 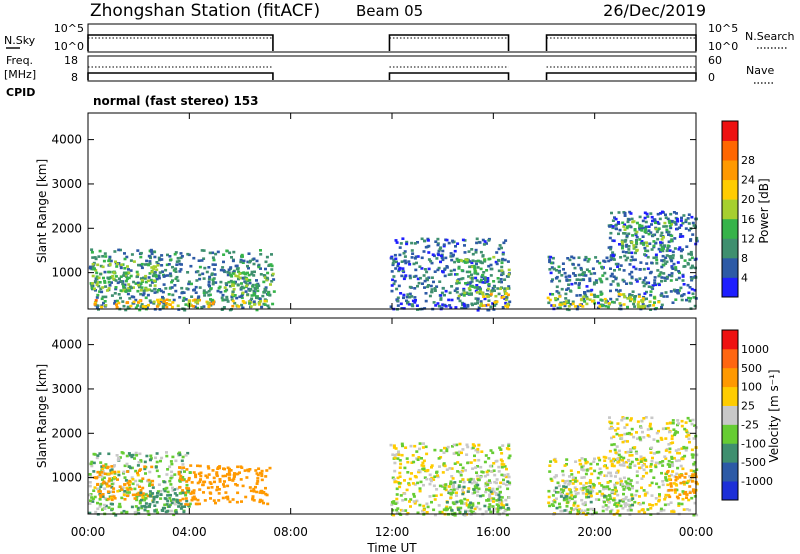 I want to click on power-y-tick-label: 4000, so click(x=66, y=140).